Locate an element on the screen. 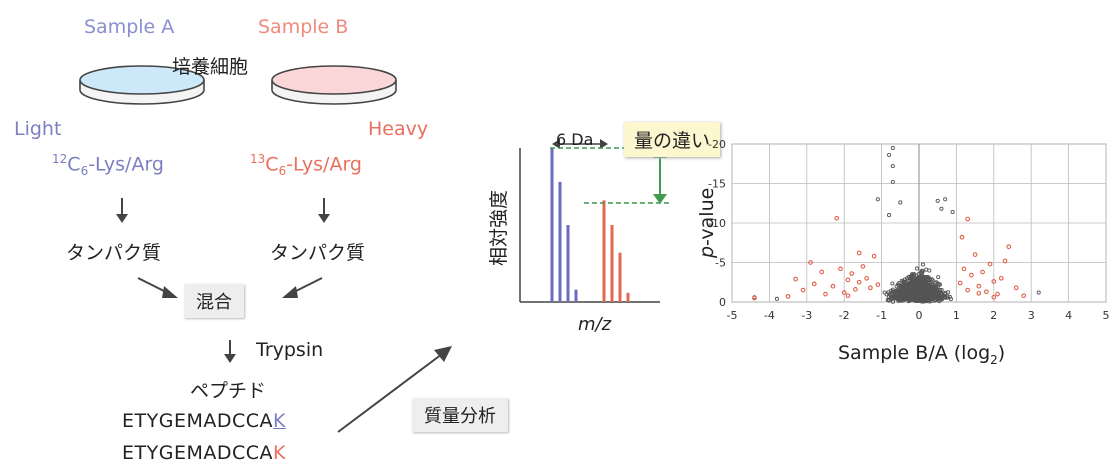  y-tick-label: -20 is located at coordinates (717, 144).